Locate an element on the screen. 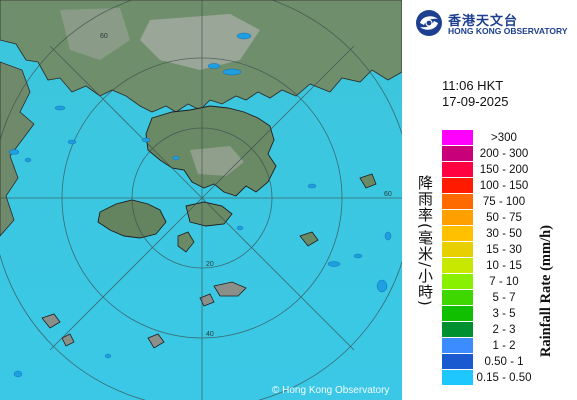 The image size is (577, 400). logo-chinese-text: 香港天文台 is located at coordinates (483, 21).